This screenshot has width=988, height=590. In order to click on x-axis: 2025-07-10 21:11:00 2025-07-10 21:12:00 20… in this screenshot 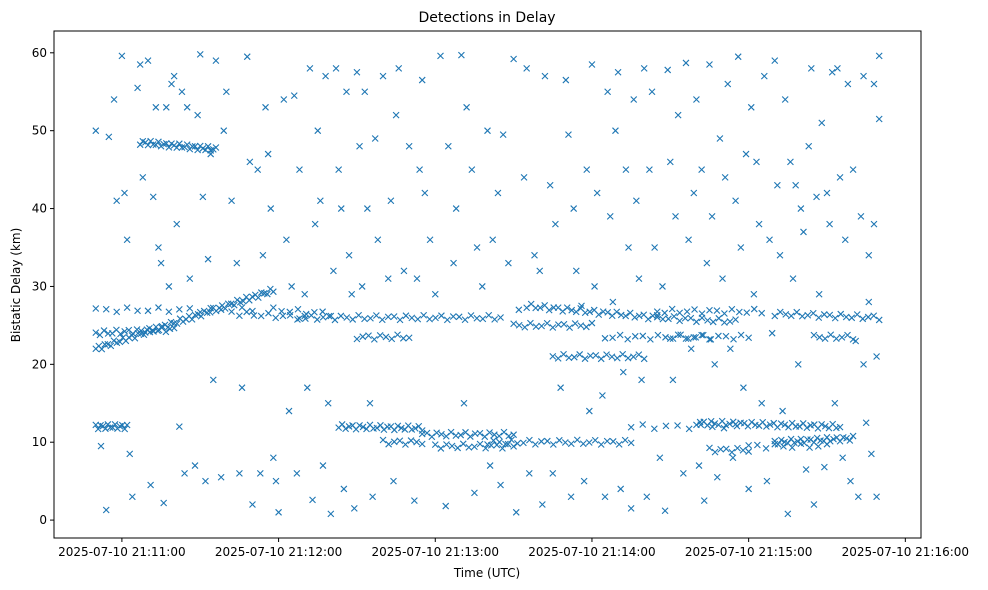, I will do `click(513, 548)`.